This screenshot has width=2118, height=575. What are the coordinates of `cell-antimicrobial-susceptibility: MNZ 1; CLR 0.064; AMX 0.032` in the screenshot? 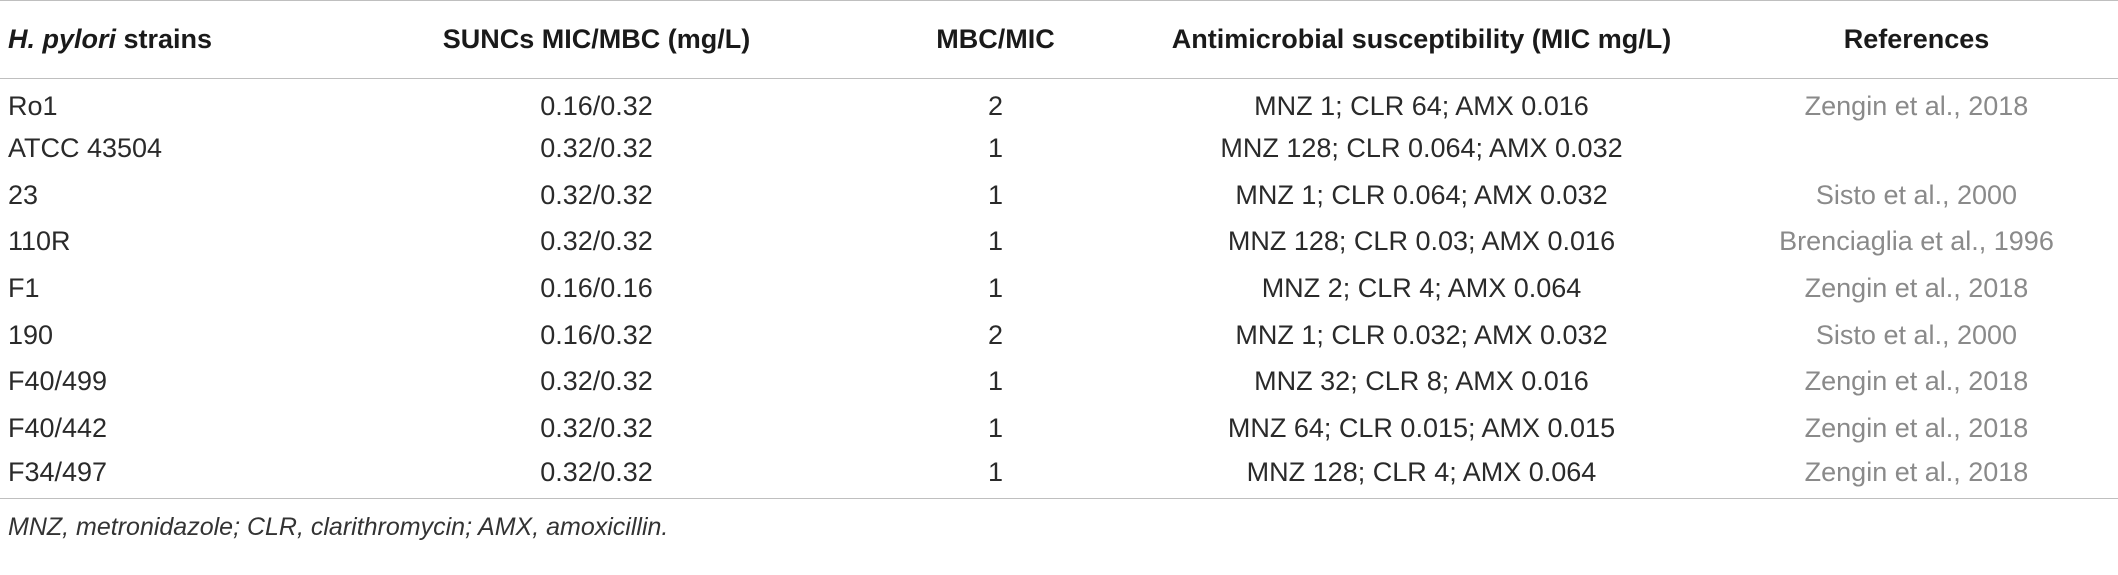 It's located at (1421, 194).